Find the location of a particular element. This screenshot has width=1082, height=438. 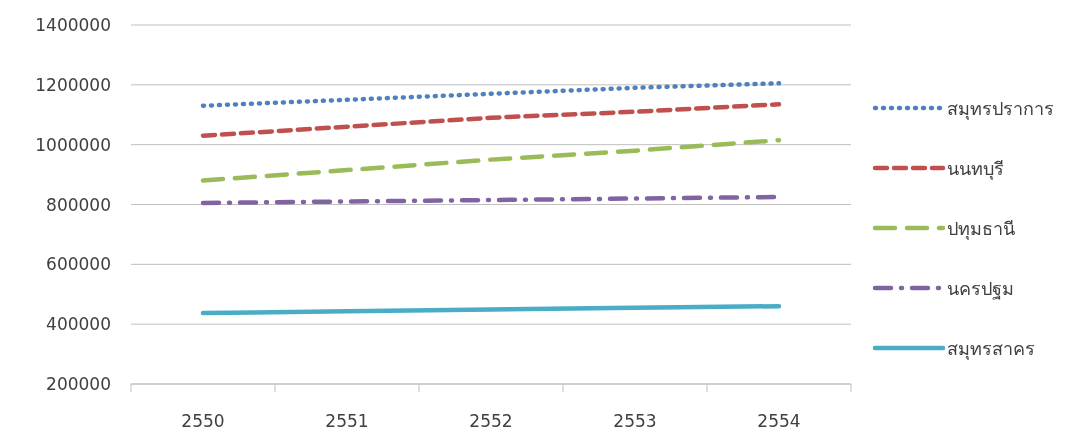

y-tick-label: 800000 is located at coordinates (78, 204).